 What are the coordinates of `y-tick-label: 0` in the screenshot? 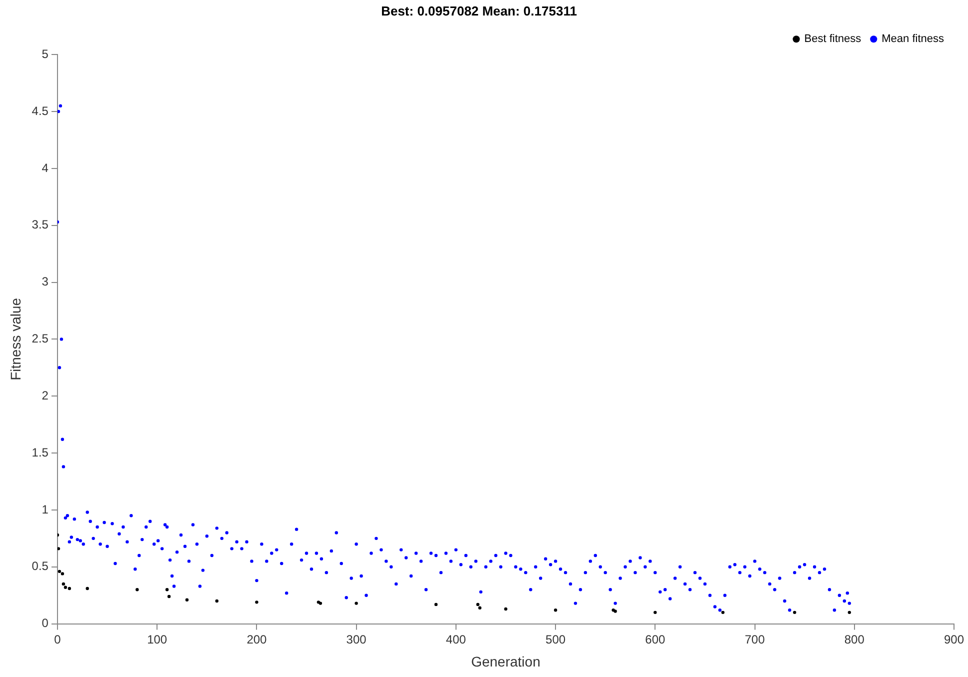 It's located at (45, 623).